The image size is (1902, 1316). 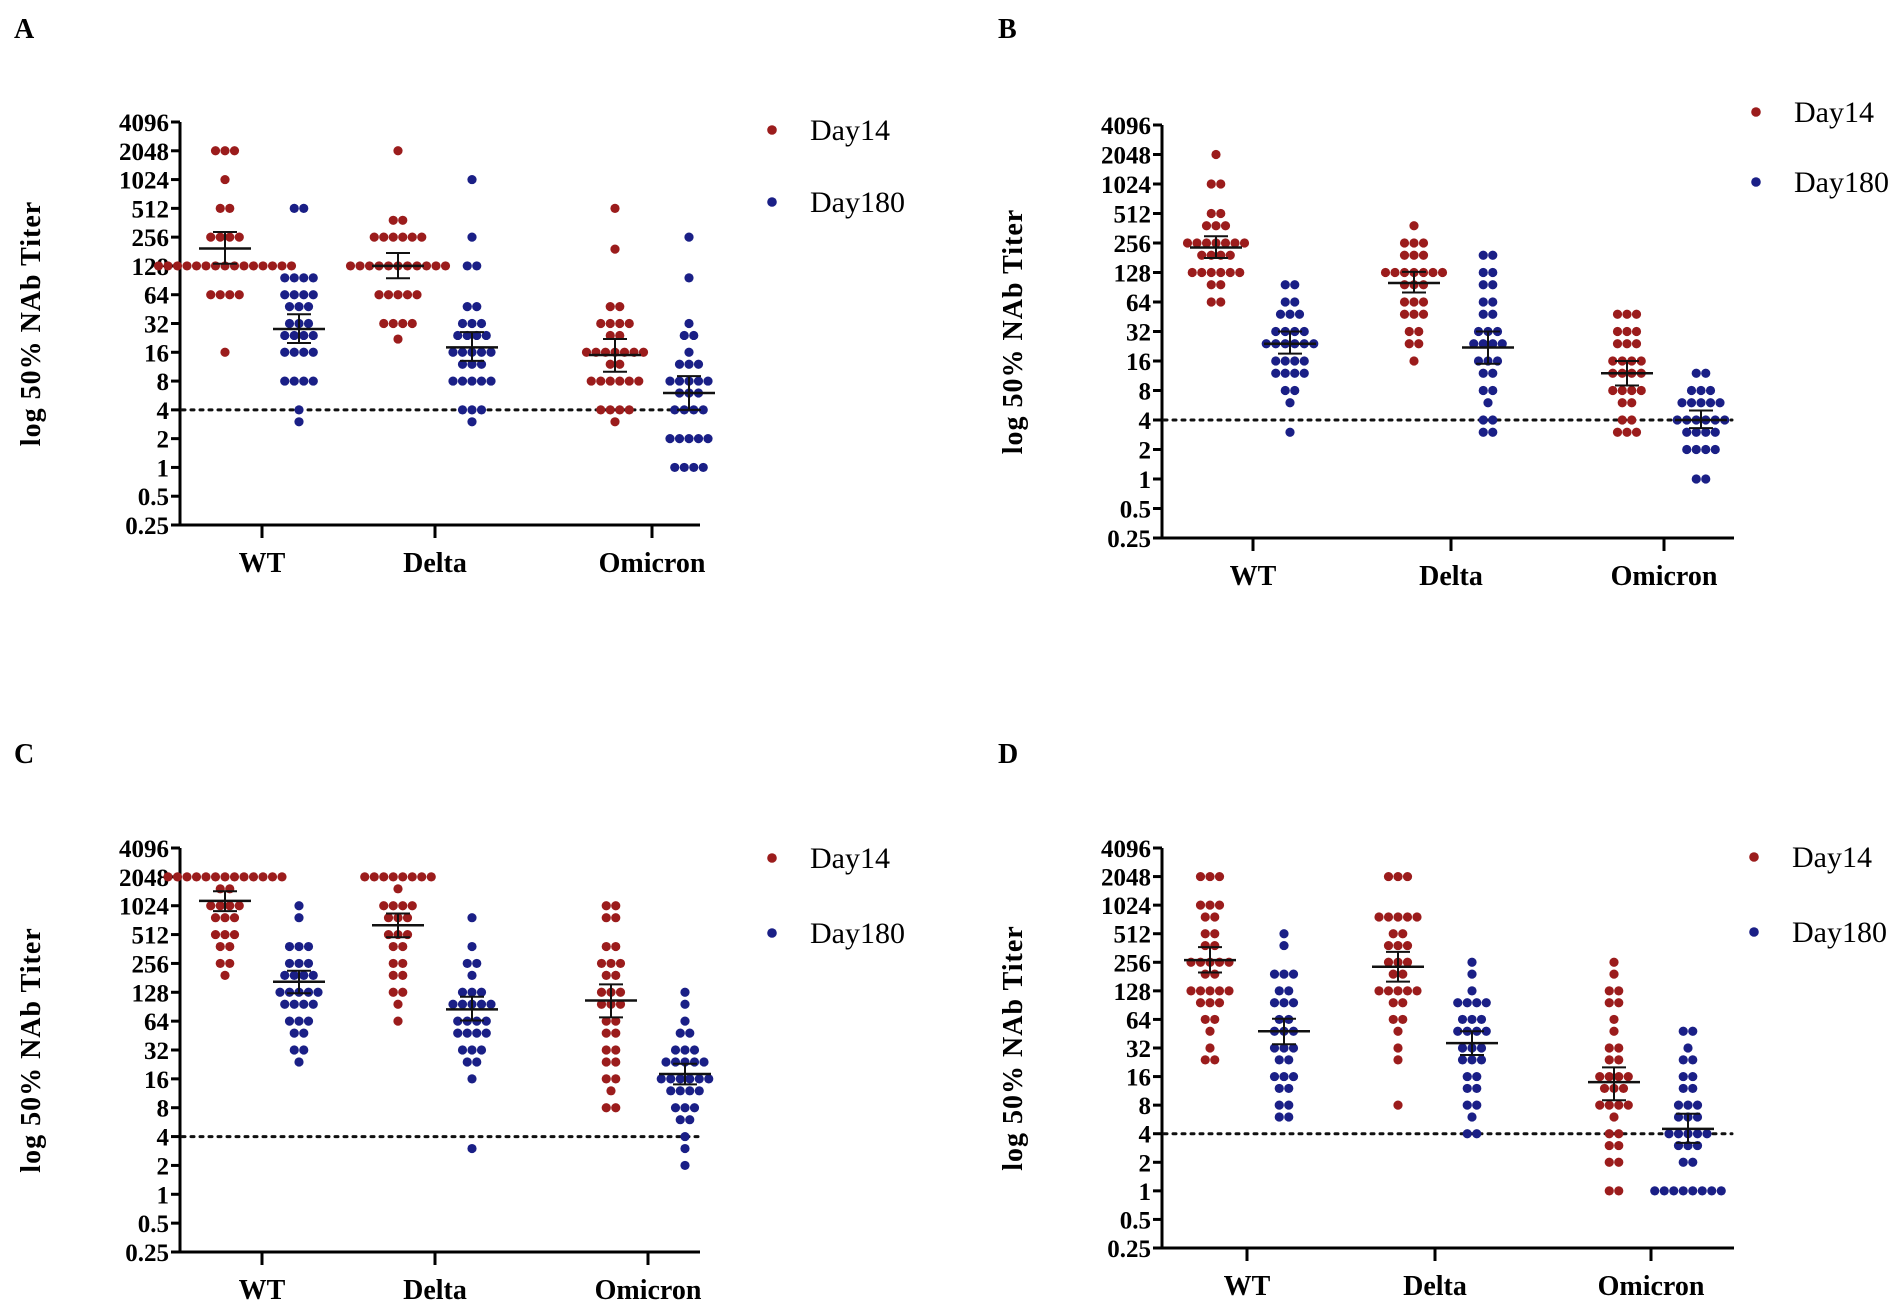 What do you see at coordinates (1126, 185) in the screenshot?
I see `y-tick-label: 1024` at bounding box center [1126, 185].